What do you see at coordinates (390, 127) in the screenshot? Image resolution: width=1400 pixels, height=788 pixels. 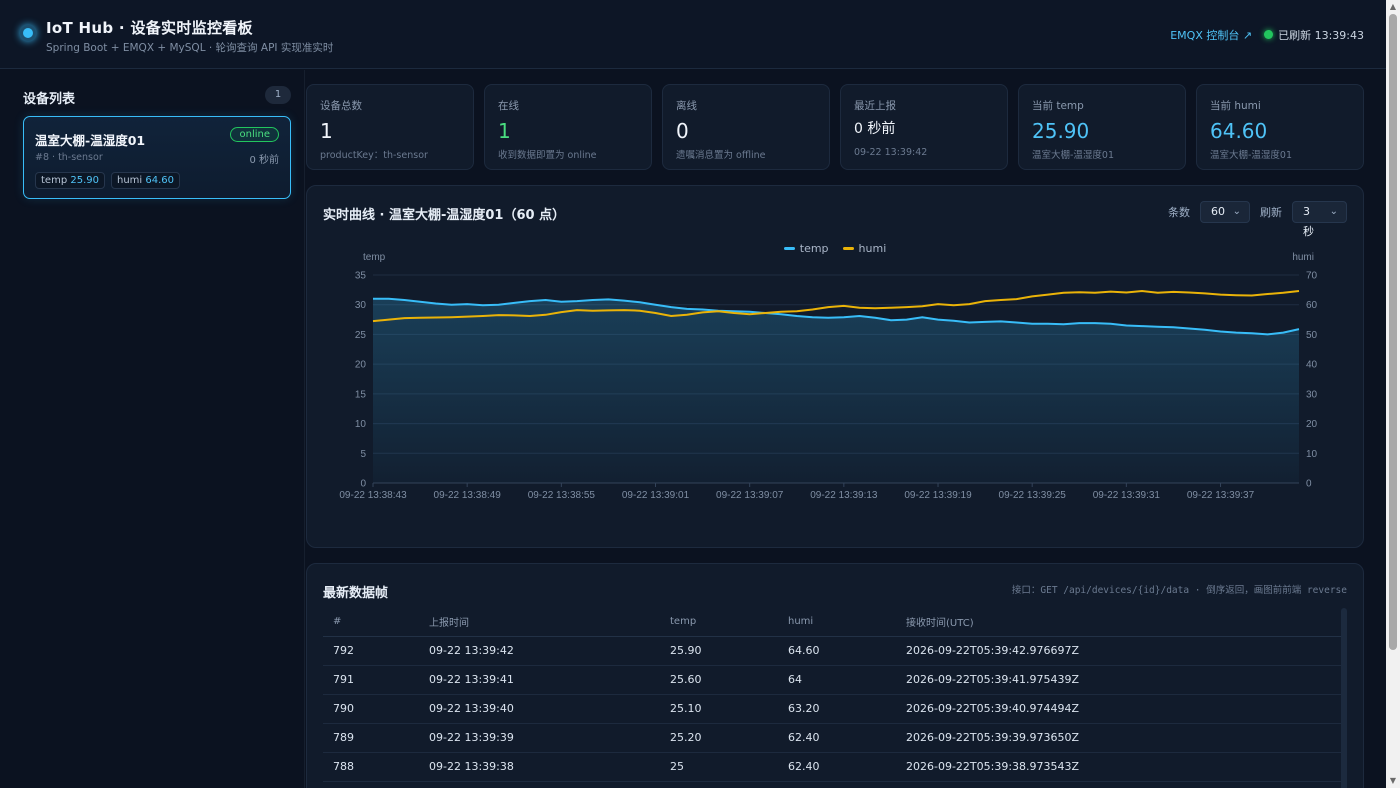 I see `stat-card-total: 设备总数 1 productKey：th-sensor` at bounding box center [390, 127].